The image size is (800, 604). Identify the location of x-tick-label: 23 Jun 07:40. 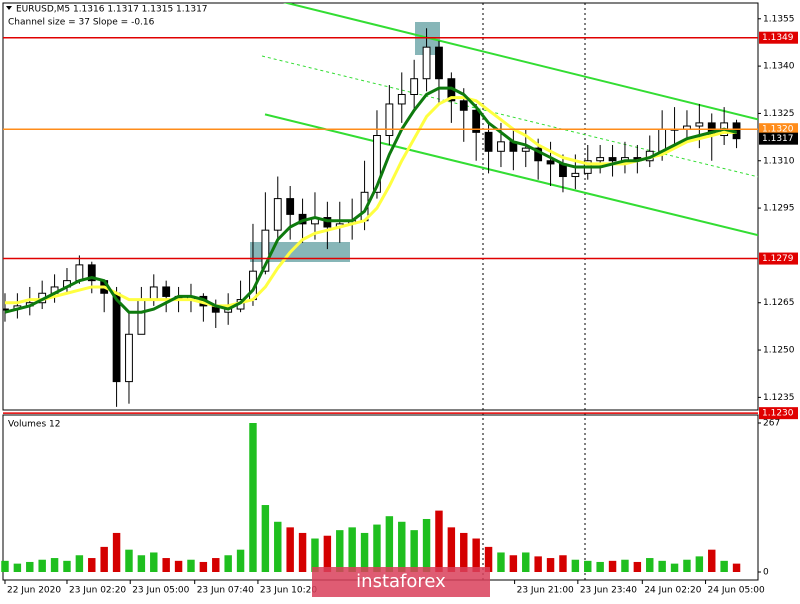
(225, 591).